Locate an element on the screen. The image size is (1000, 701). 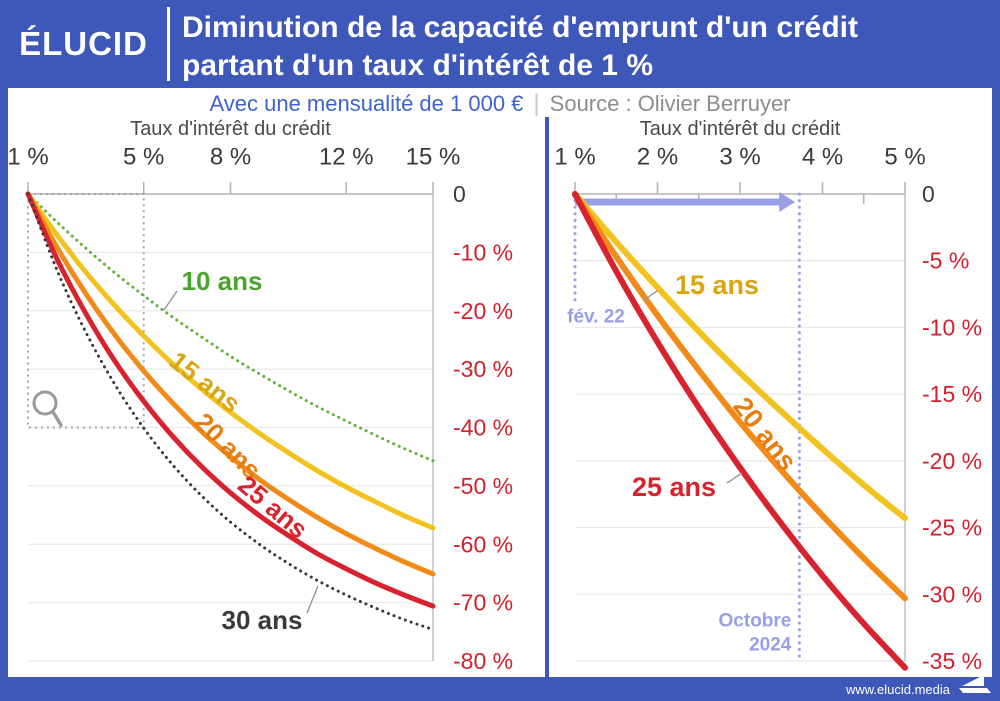
footer-url: www.elucid.media is located at coordinates (897, 689).